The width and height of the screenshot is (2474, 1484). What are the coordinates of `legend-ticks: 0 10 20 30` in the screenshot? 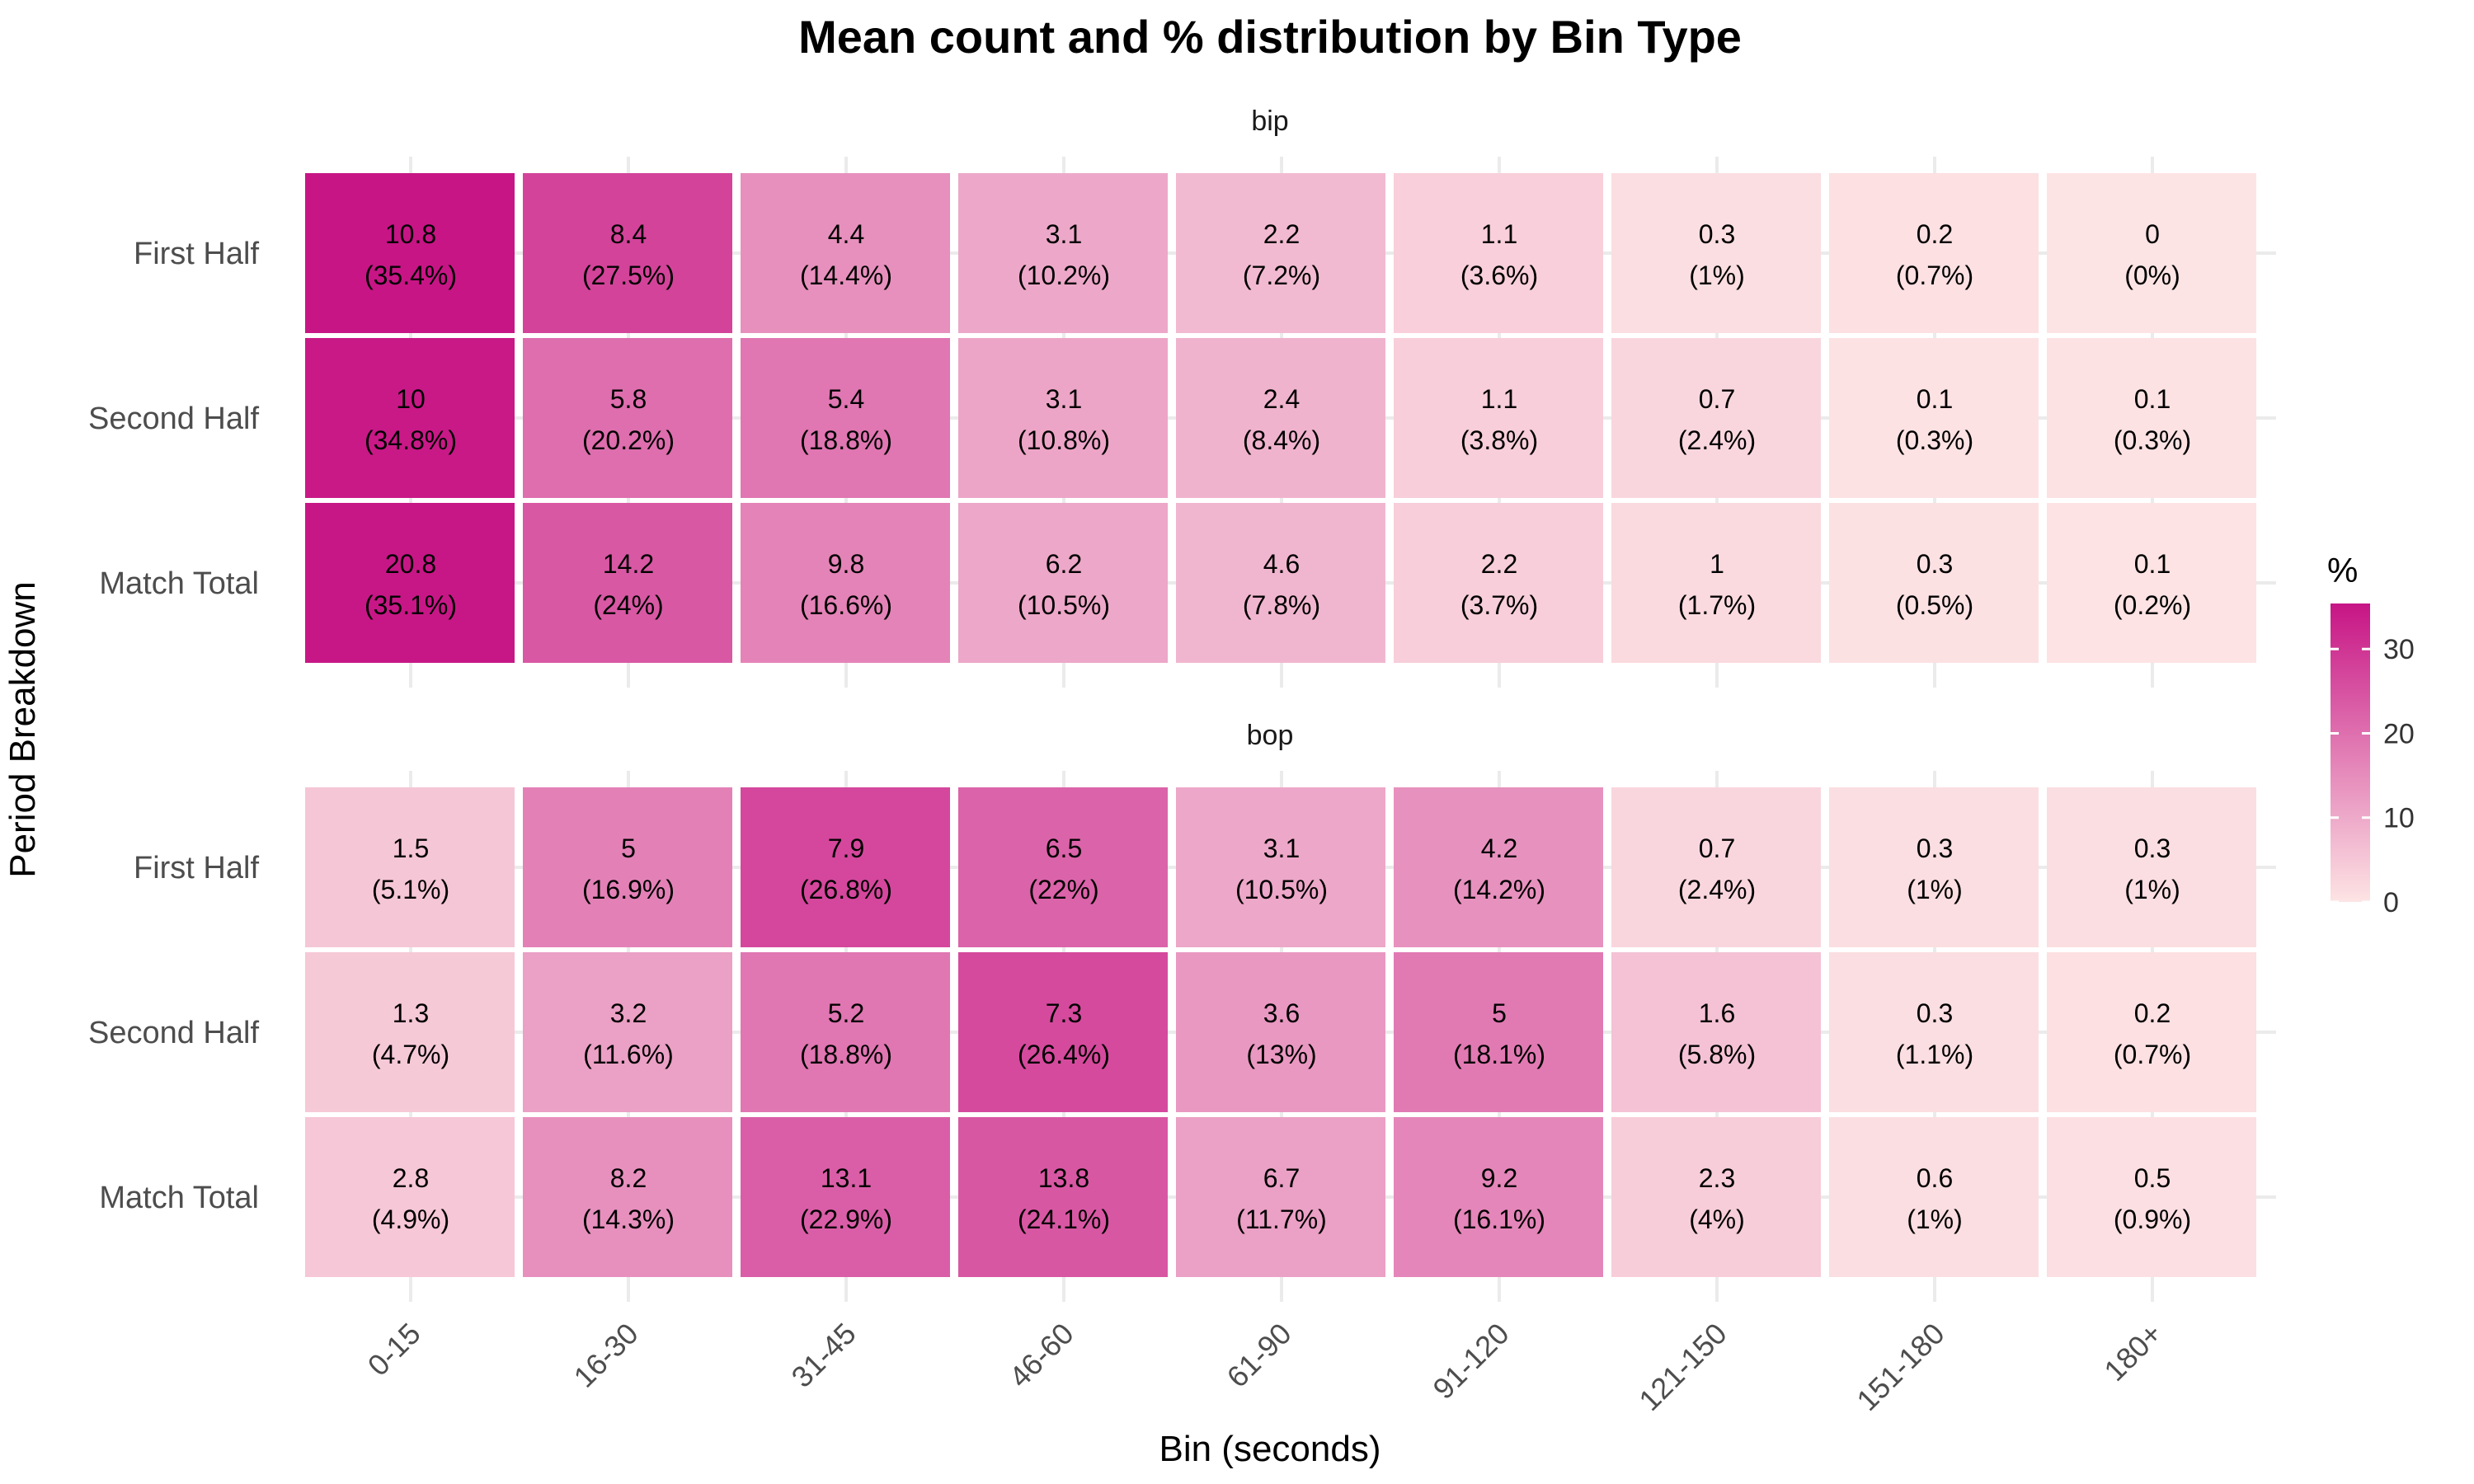 It's located at (2373, 776).